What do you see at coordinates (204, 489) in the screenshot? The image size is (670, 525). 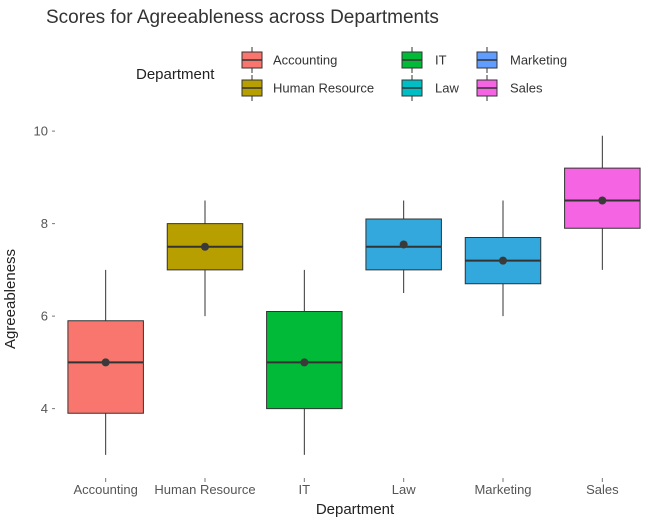 I see `x-tick-label-human-resource: Human Resource` at bounding box center [204, 489].